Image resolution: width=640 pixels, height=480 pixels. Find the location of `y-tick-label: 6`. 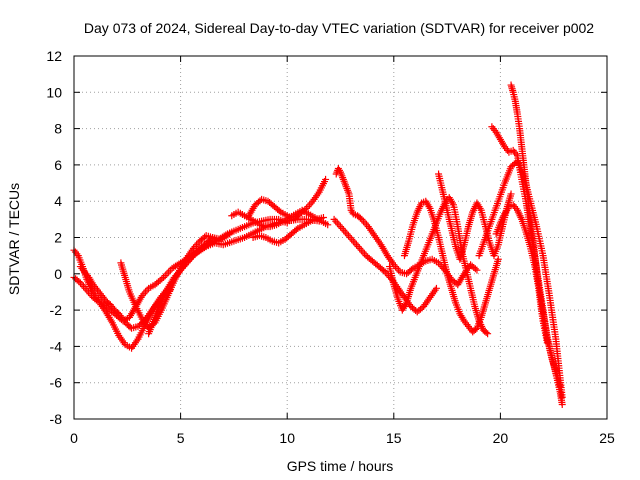

y-tick-label: 6 is located at coordinates (58, 165).